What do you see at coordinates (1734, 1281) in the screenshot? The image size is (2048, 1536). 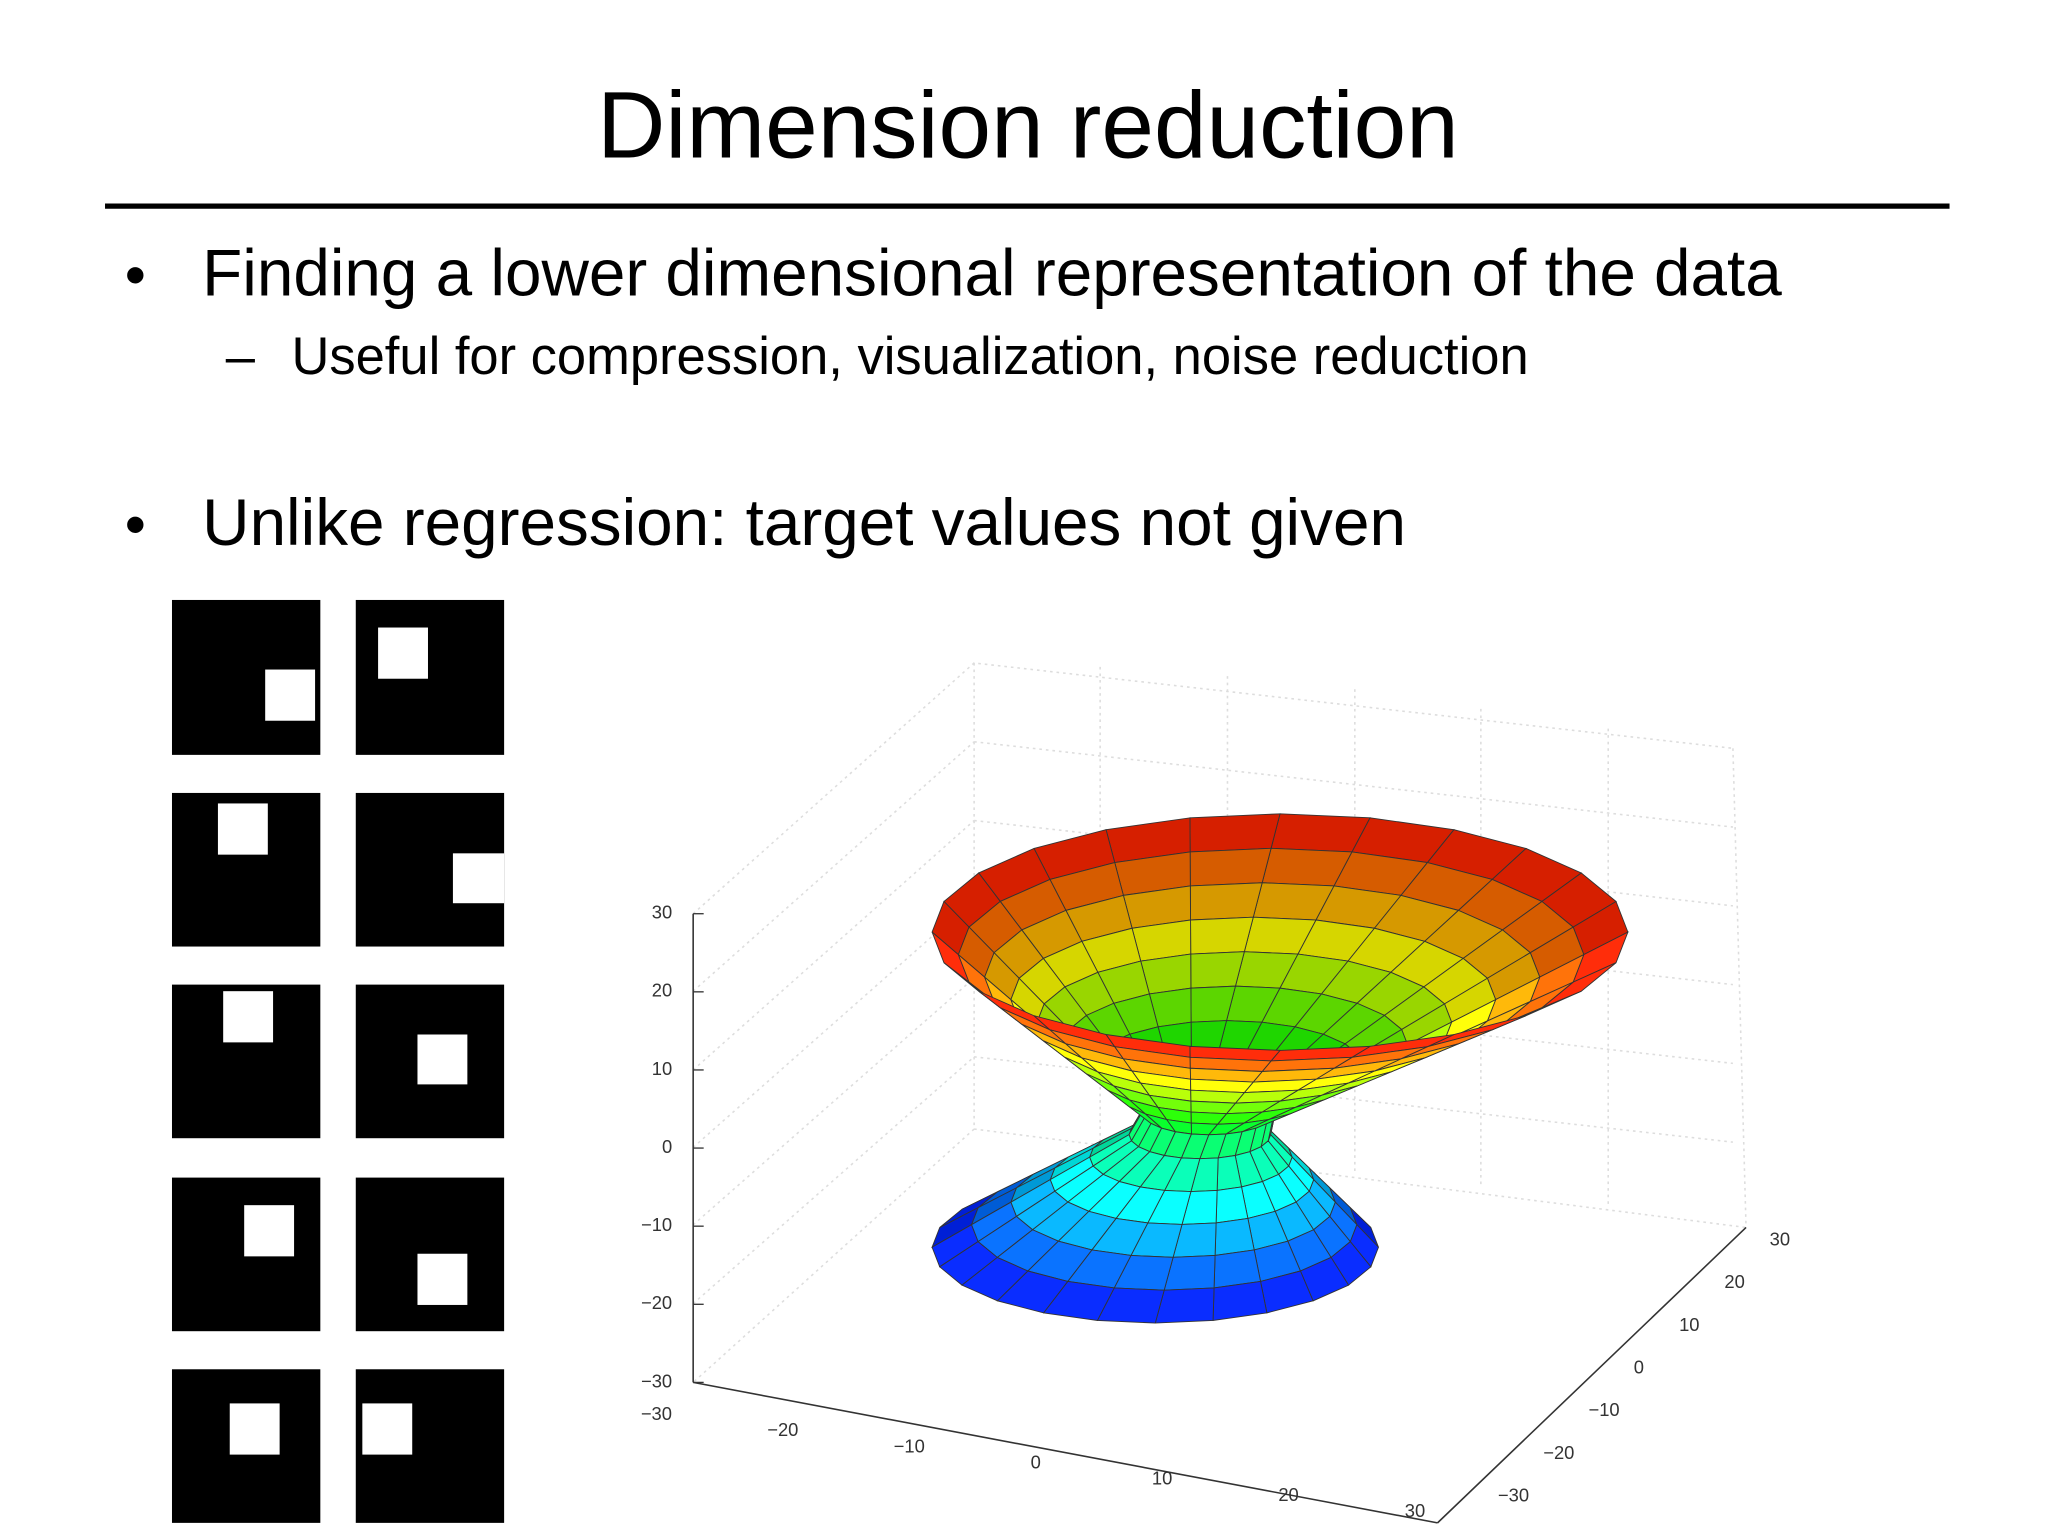 I see `y-tick-label: 20` at bounding box center [1734, 1281].